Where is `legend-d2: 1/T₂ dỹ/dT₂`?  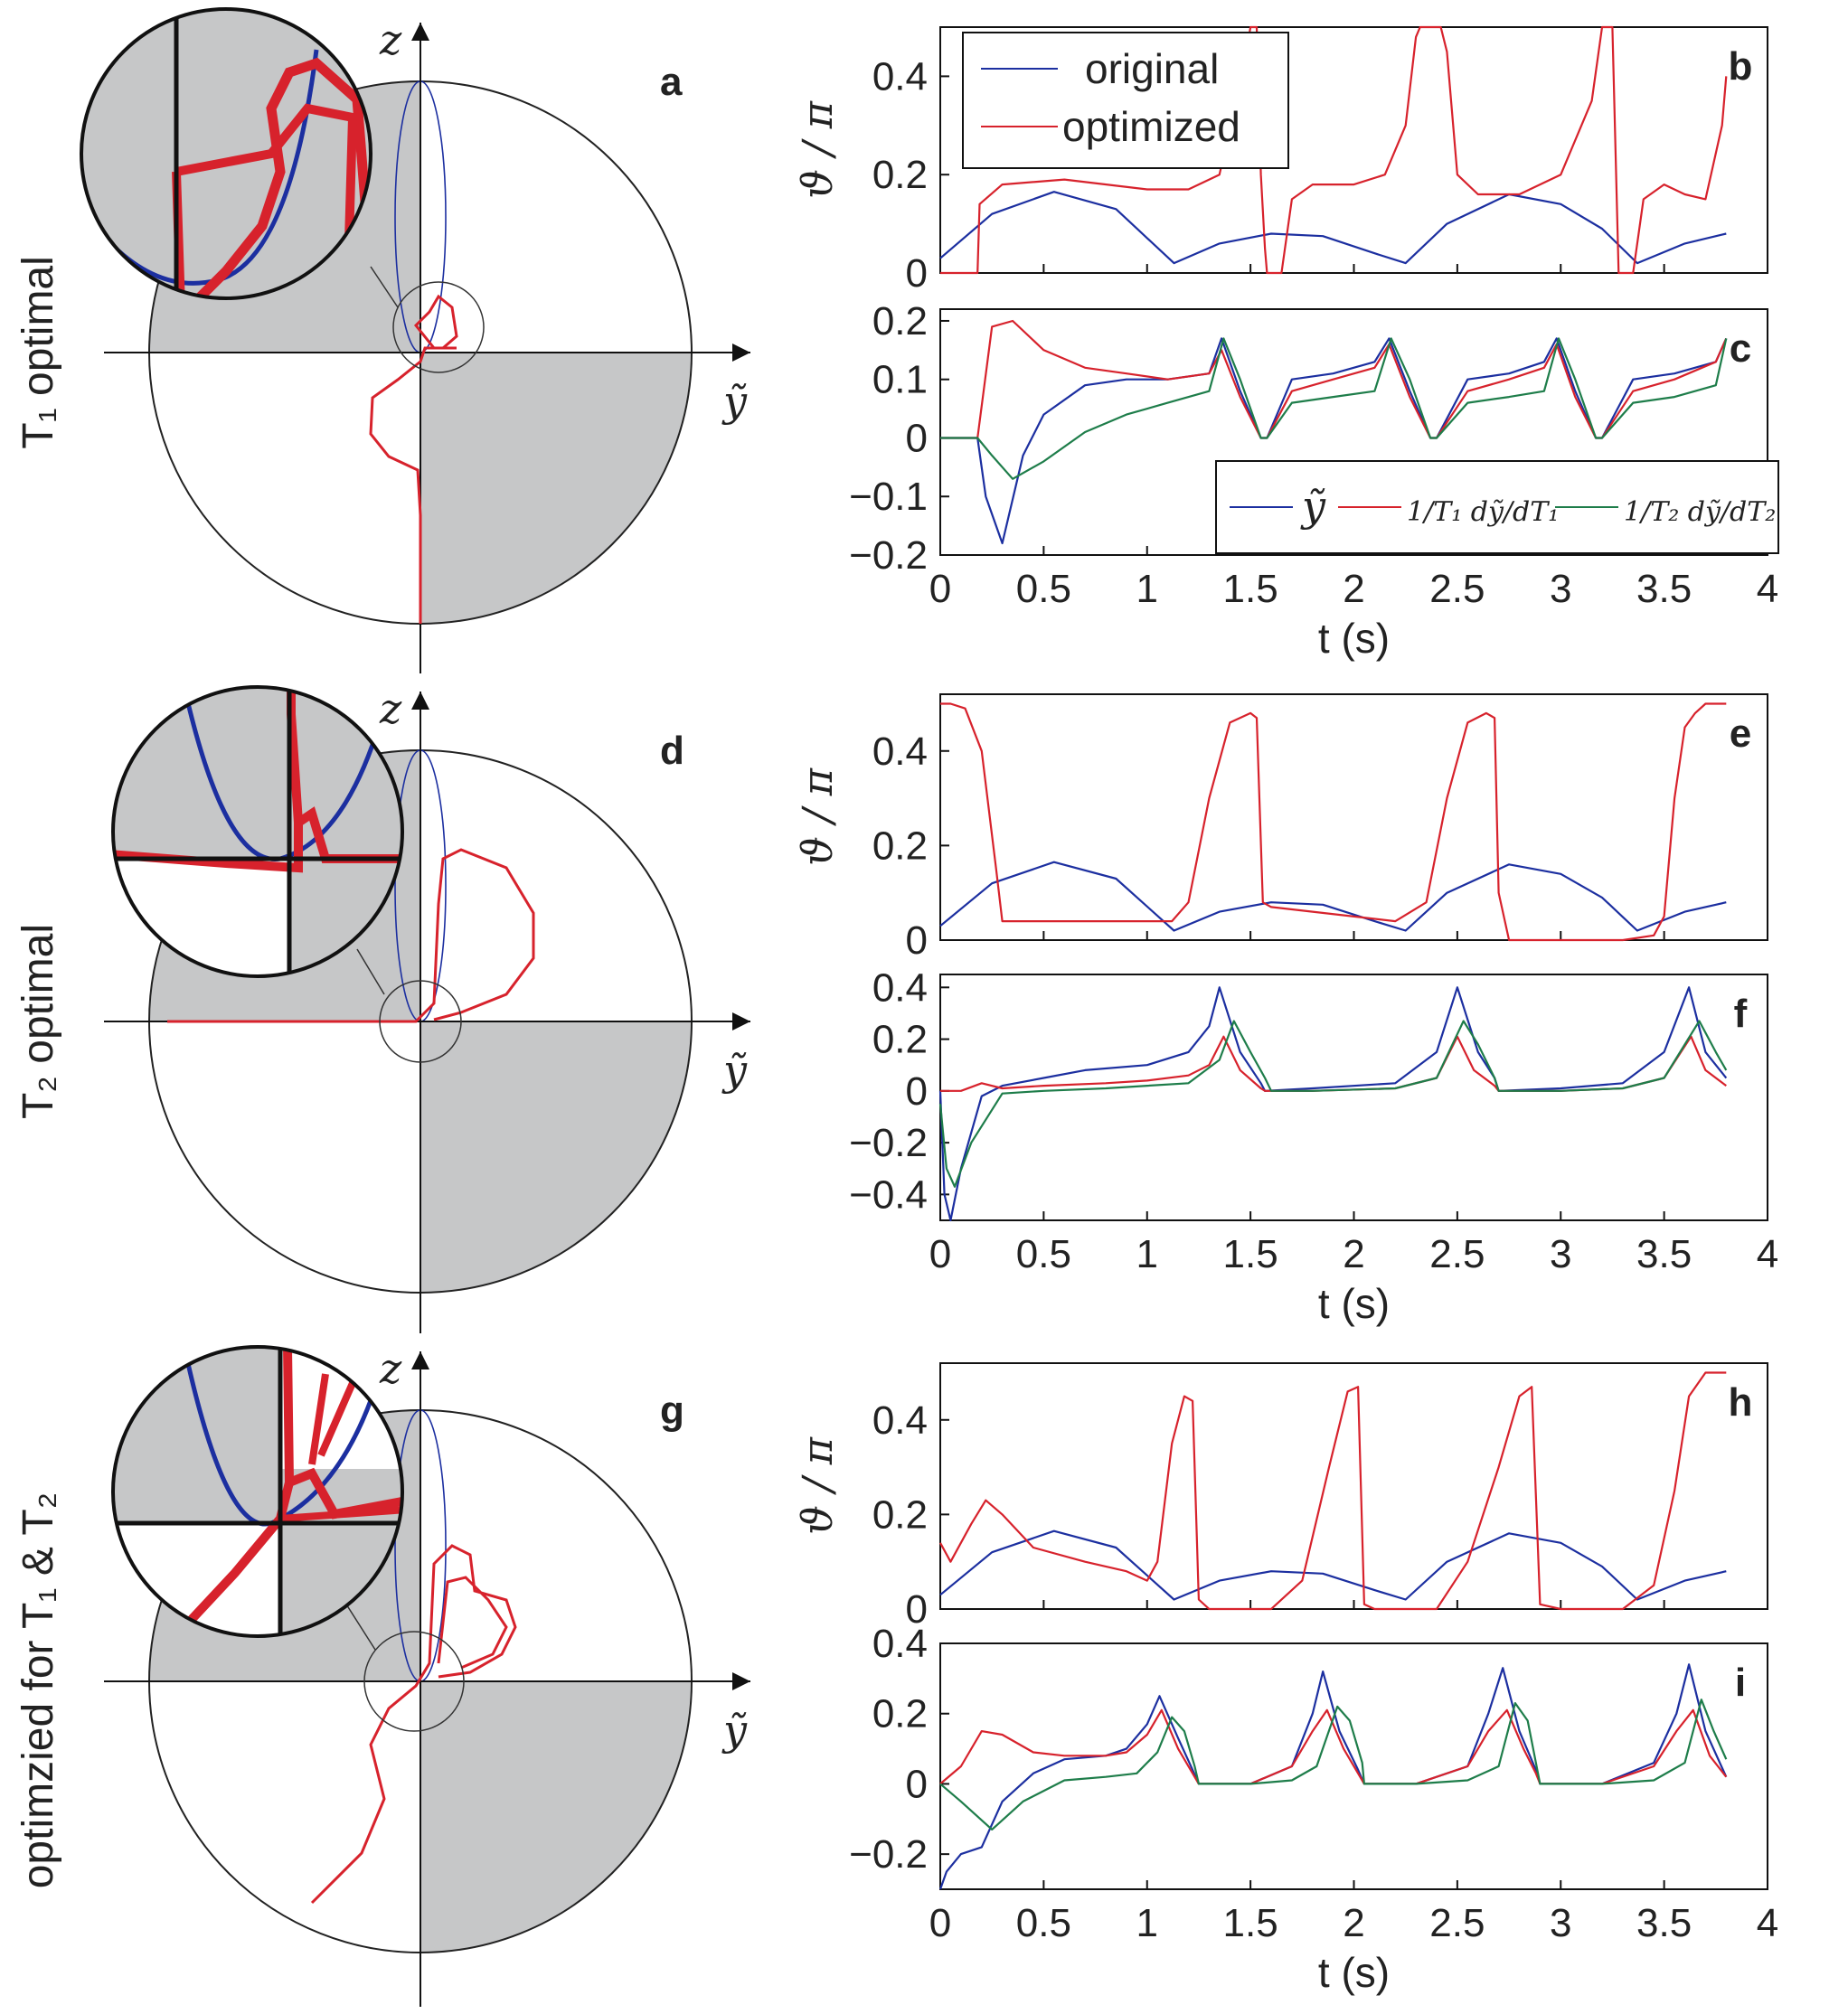 legend-d2: 1/T₂ dỹ/dT₂ is located at coordinates (1700, 512).